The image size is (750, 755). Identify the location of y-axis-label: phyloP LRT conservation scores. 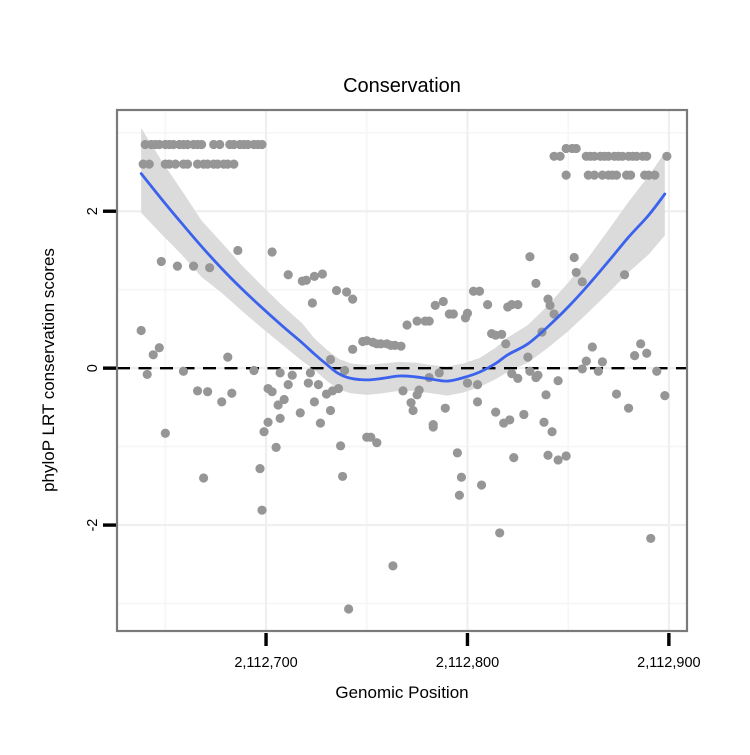
(48, 370).